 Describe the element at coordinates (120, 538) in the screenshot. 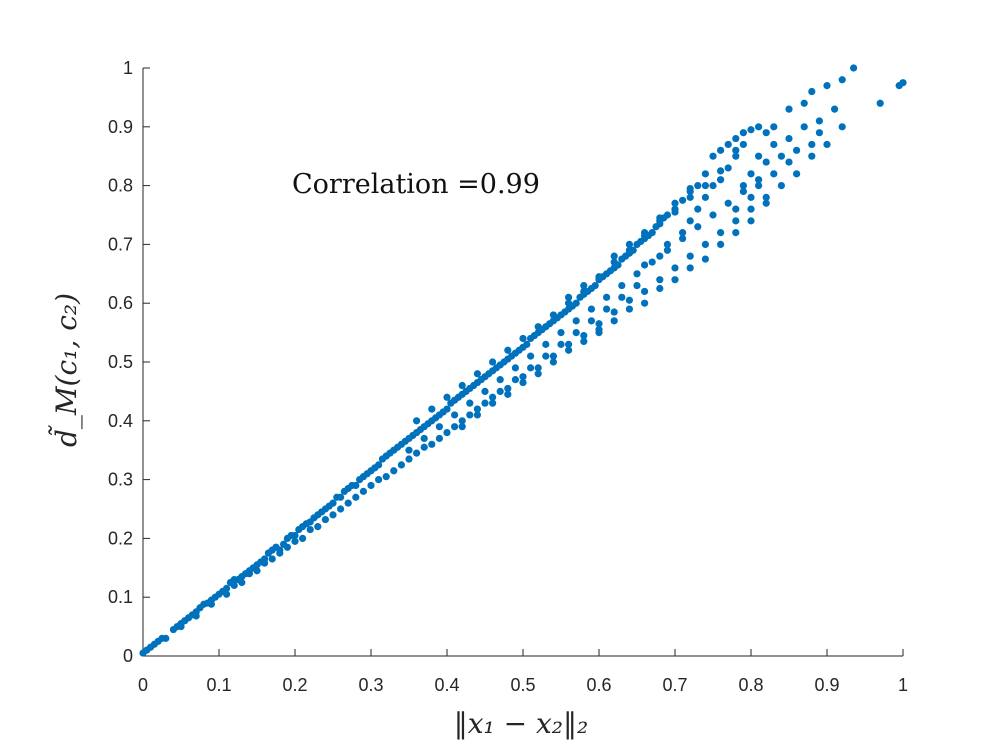

I see `y-tick-label: 0.2` at that location.